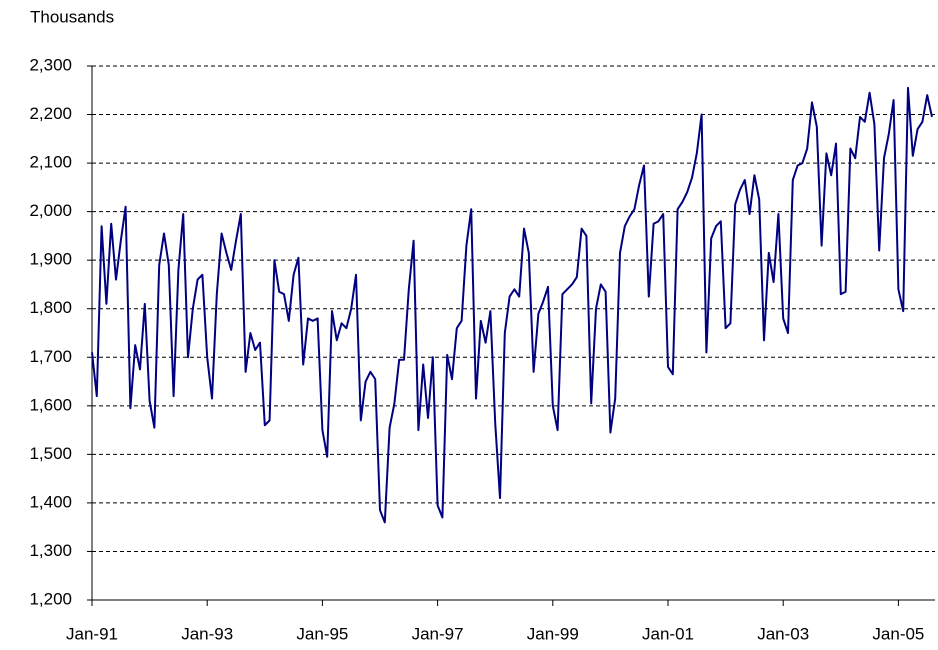 The height and width of the screenshot is (650, 938). What do you see at coordinates (50, 64) in the screenshot?
I see `y-tick-label: 2,300` at bounding box center [50, 64].